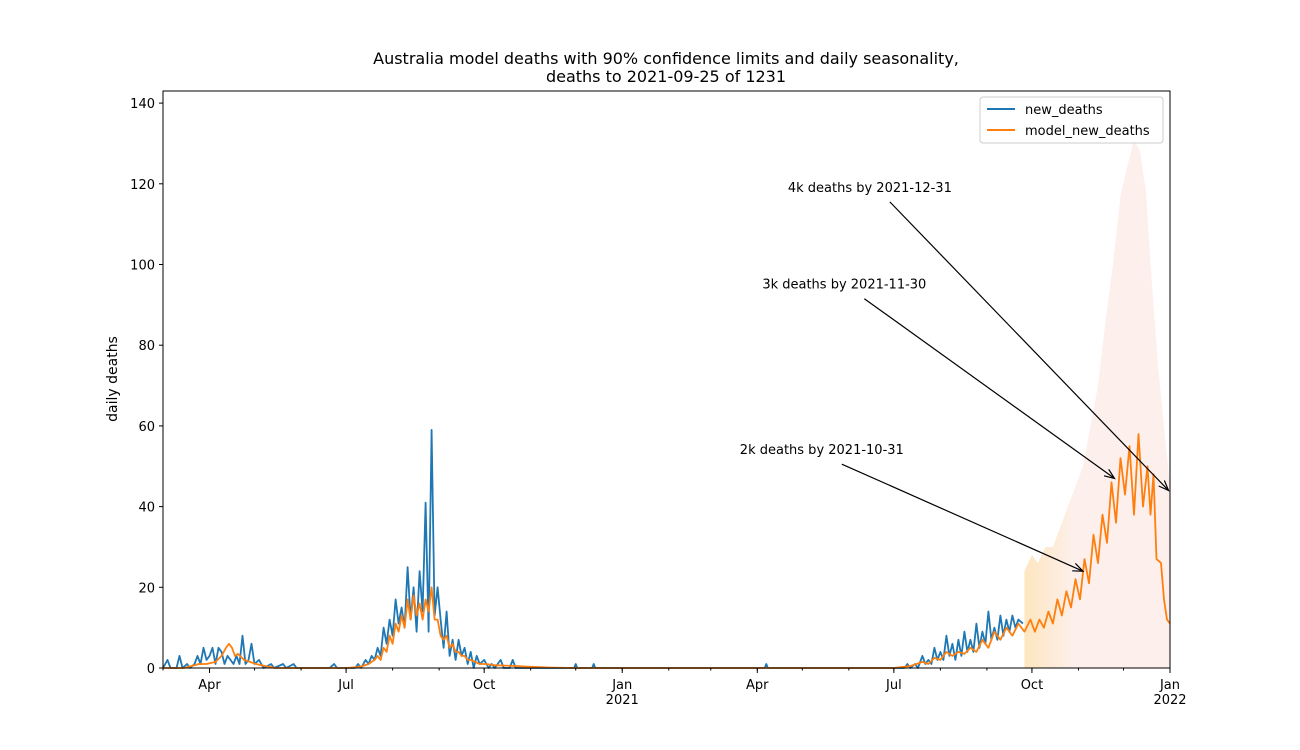 Image resolution: width=1300 pixels, height=750 pixels. Describe the element at coordinates (113, 379) in the screenshot. I see `y-axis-label: daily deaths` at that location.